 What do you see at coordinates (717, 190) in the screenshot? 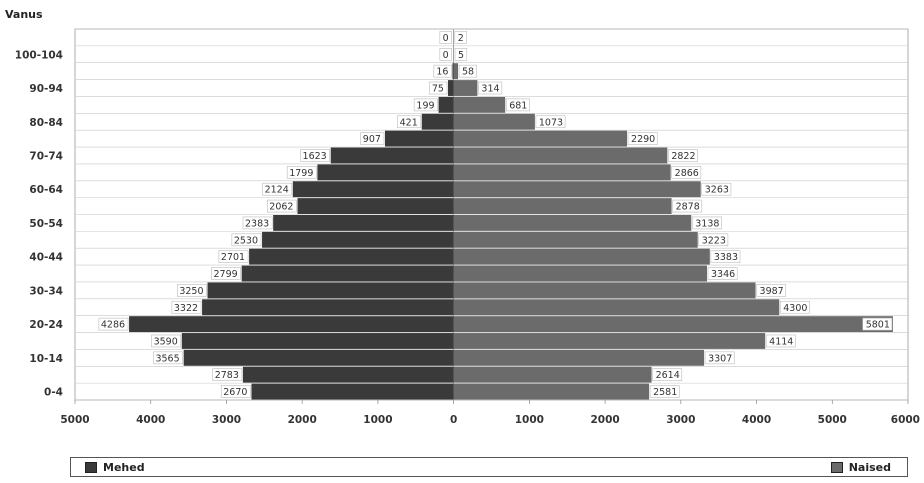
I see `data-label-female: 3263` at bounding box center [717, 190].